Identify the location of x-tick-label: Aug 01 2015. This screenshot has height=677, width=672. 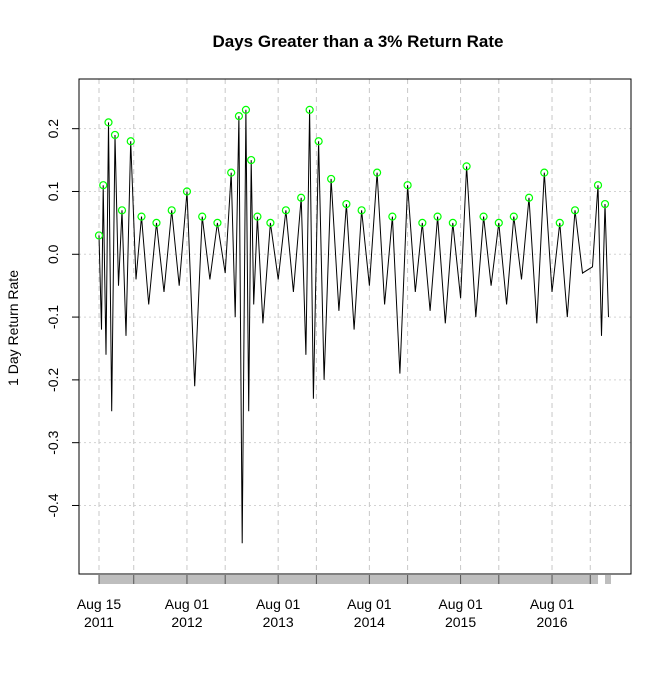
(460, 613).